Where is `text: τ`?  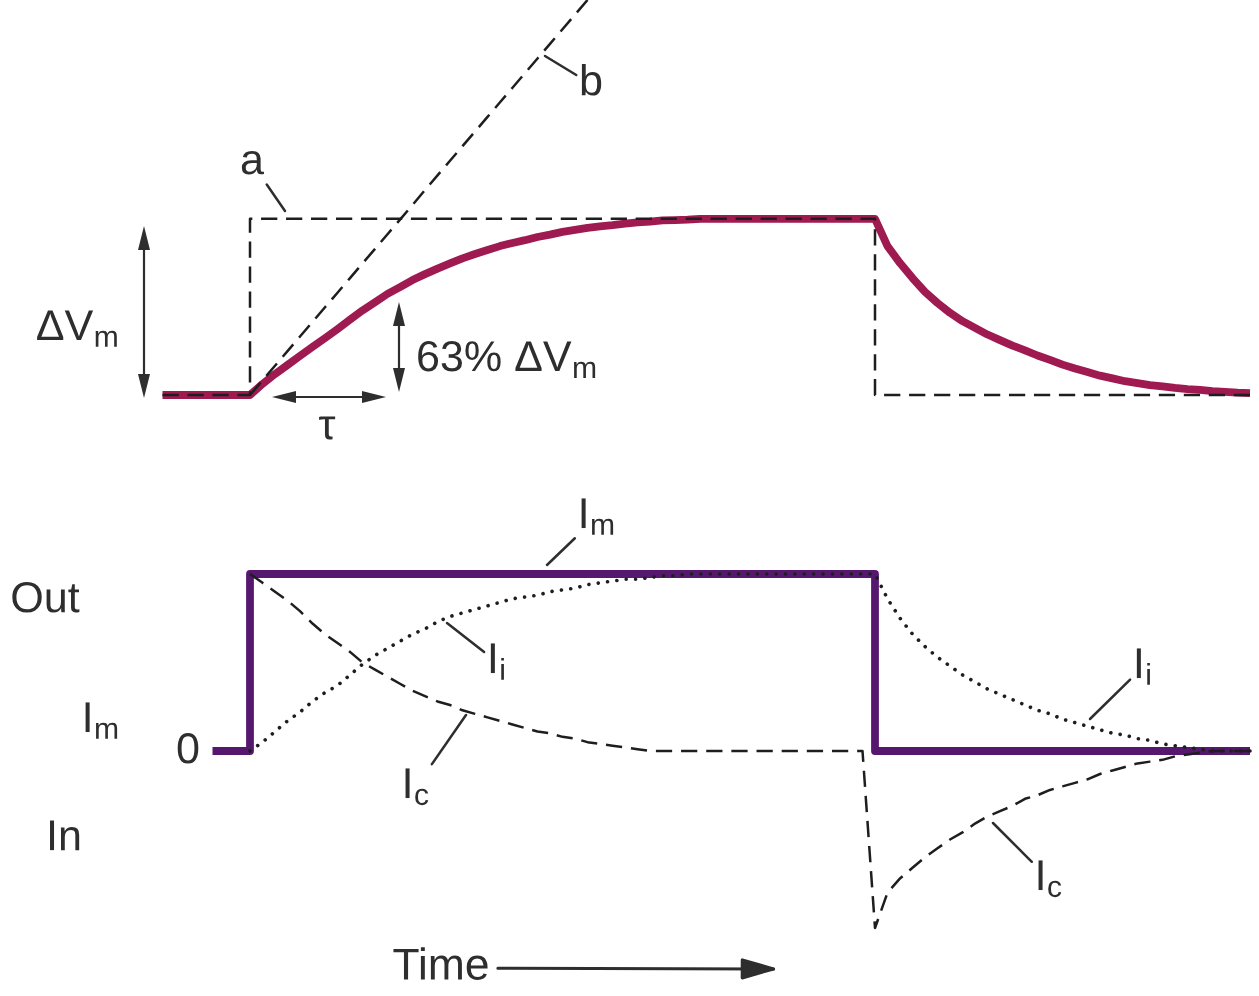 text: τ is located at coordinates (327, 428).